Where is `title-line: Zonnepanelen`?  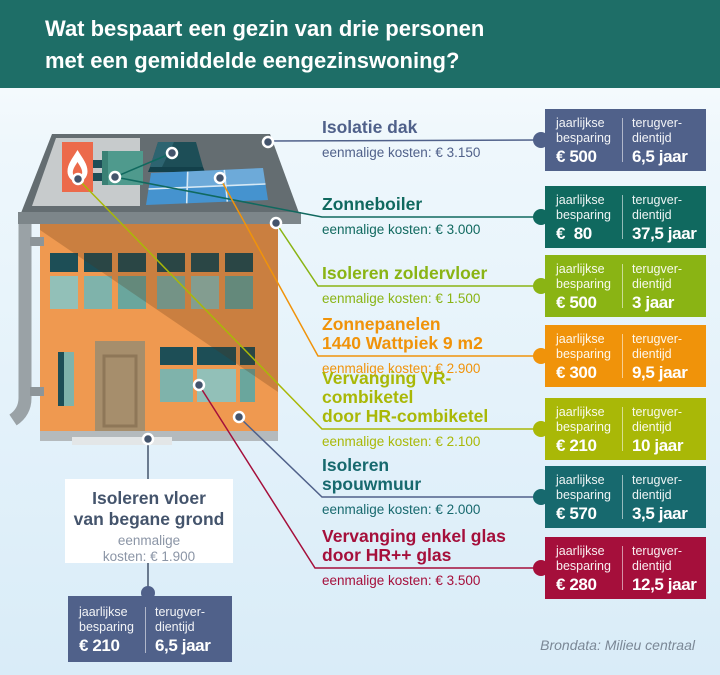
title-line: Zonnepanelen is located at coordinates (381, 324).